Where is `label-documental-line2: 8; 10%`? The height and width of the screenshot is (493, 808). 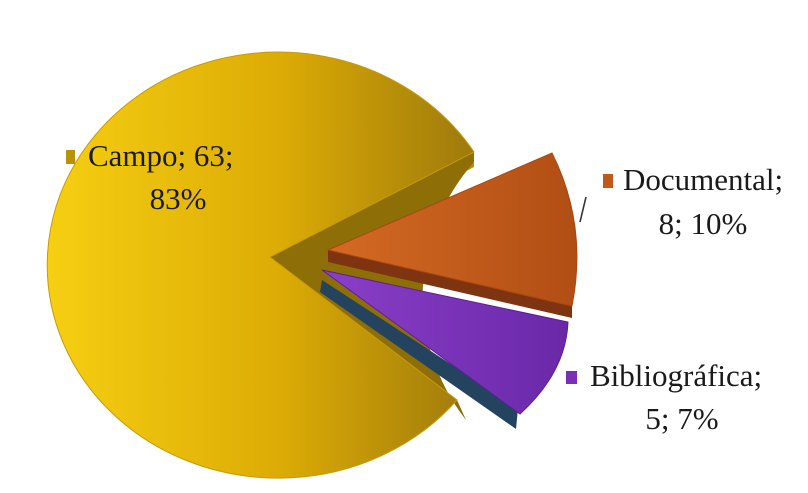
label-documental-line2: 8; 10% is located at coordinates (703, 223).